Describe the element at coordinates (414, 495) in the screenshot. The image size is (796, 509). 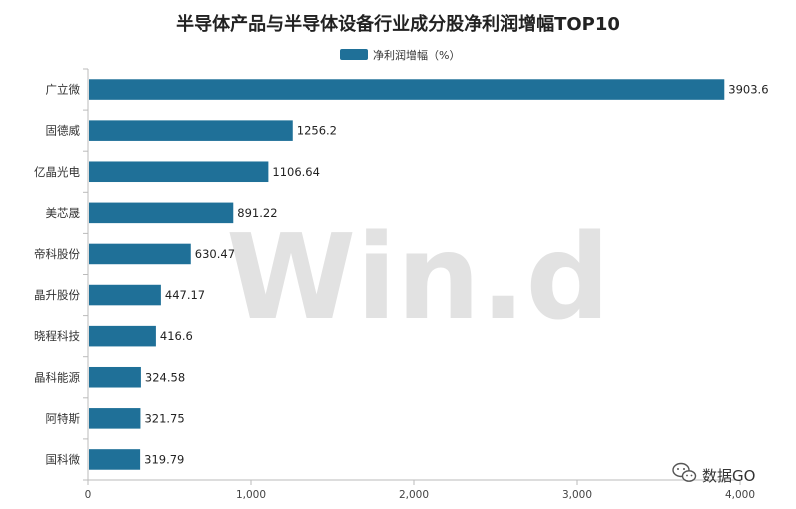
I see `x-tick-label: 2,000` at that location.